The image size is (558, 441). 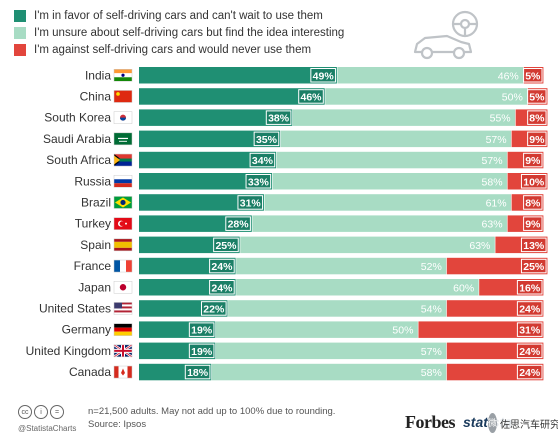 I want to click on flag-india-icon, so click(x=123, y=75).